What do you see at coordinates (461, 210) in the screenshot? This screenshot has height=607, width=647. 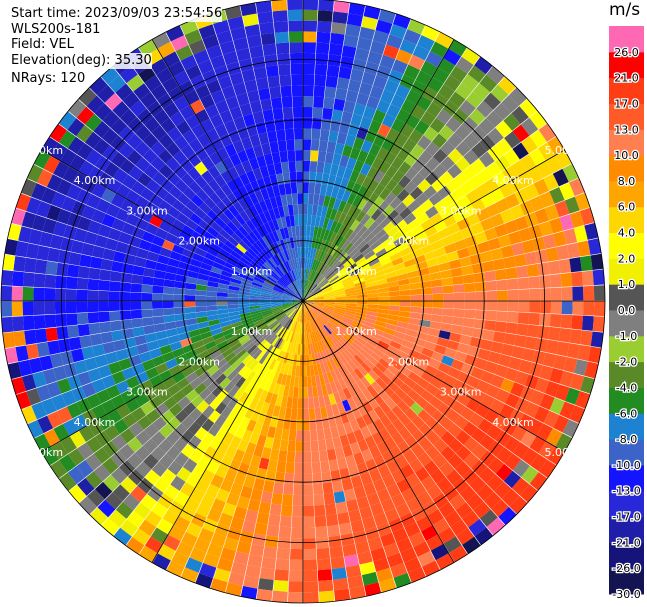 I see `range-ring-label: 3.00km` at bounding box center [461, 210].